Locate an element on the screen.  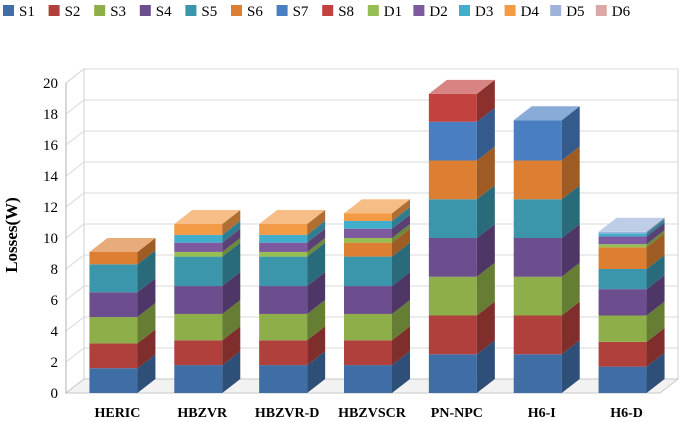
y-axis-title: Losses(W) is located at coordinates (11, 235).